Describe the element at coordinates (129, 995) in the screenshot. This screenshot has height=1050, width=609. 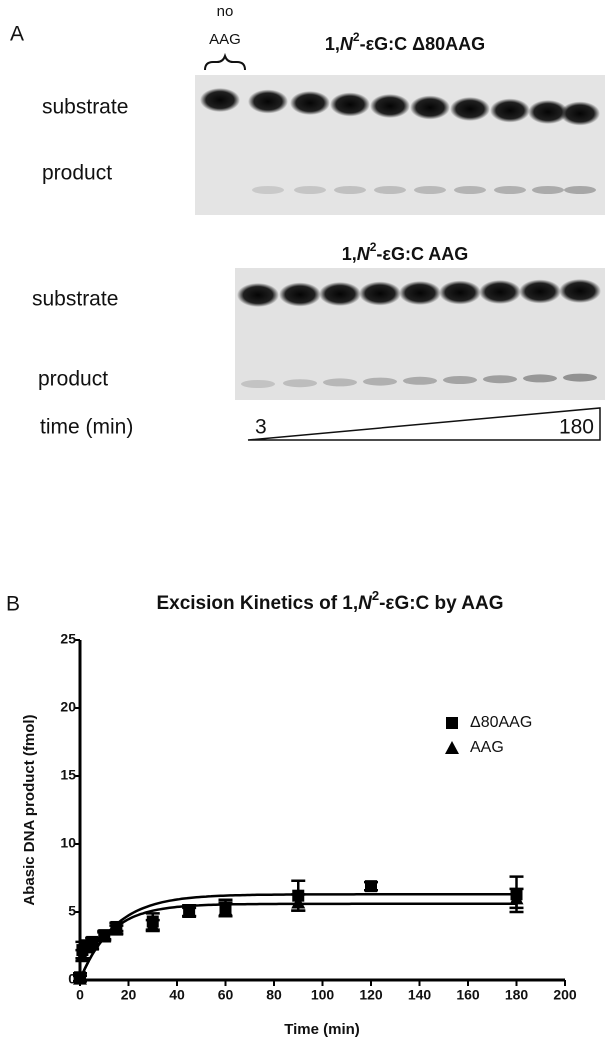
I see `x-tick-label: 20` at that location.